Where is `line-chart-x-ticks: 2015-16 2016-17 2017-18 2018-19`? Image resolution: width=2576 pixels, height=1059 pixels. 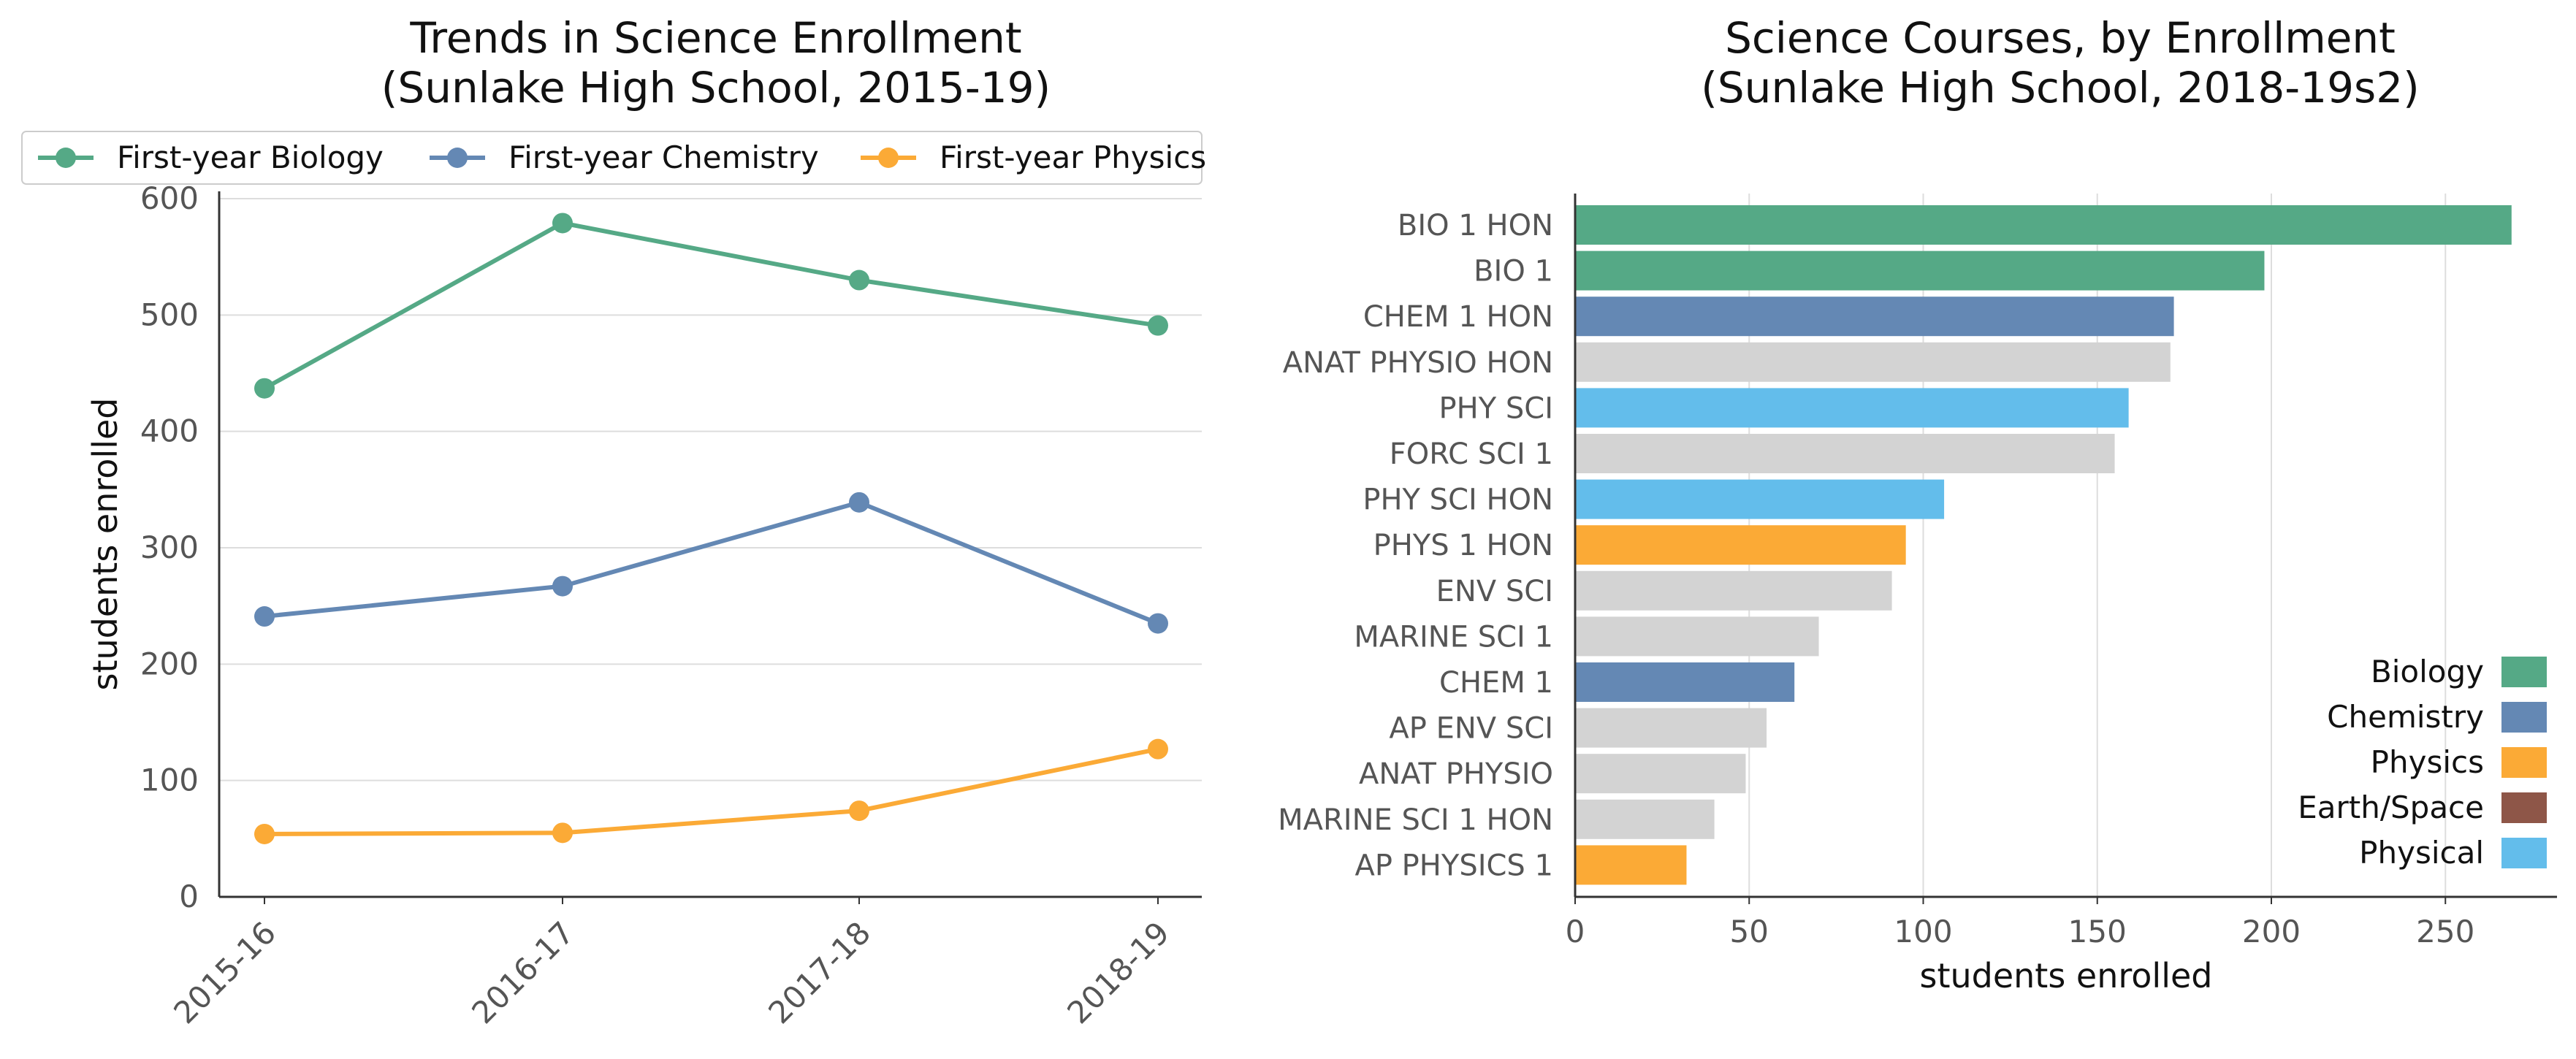 line-chart-x-ticks: 2015-16 2016-17 2017-18 2018-19 is located at coordinates (672, 964).